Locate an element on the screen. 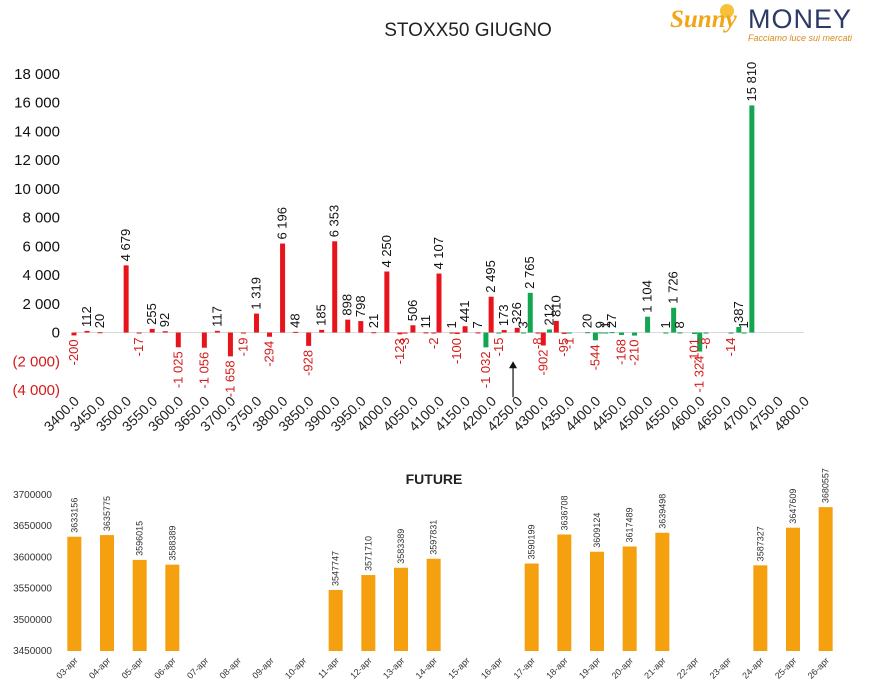 This screenshot has width=878, height=699. data-label-s1-15: 1 726 is located at coordinates (673, 287).